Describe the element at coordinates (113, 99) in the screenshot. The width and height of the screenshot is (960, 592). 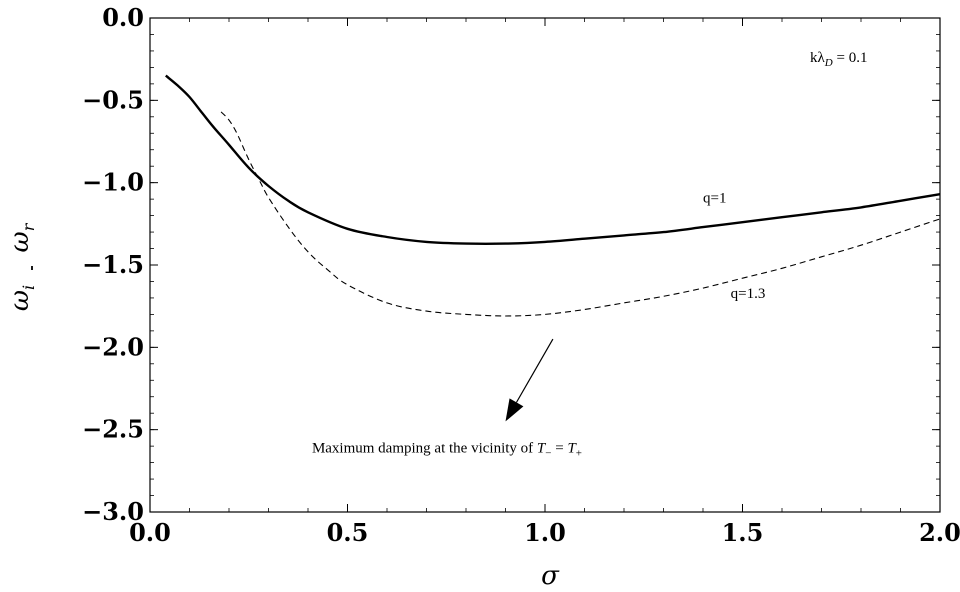
I see `y-tick-label: −0.5` at that location.